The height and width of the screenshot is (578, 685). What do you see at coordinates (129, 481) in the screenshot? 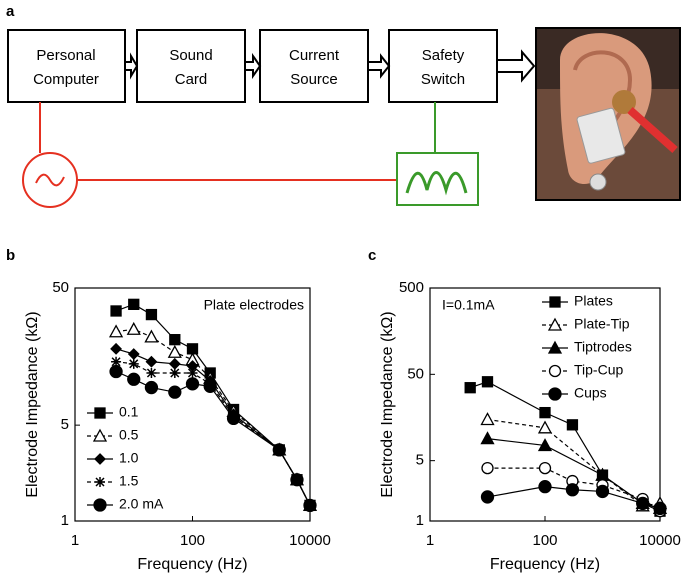
I see `legend-label: 1.5` at bounding box center [129, 481].